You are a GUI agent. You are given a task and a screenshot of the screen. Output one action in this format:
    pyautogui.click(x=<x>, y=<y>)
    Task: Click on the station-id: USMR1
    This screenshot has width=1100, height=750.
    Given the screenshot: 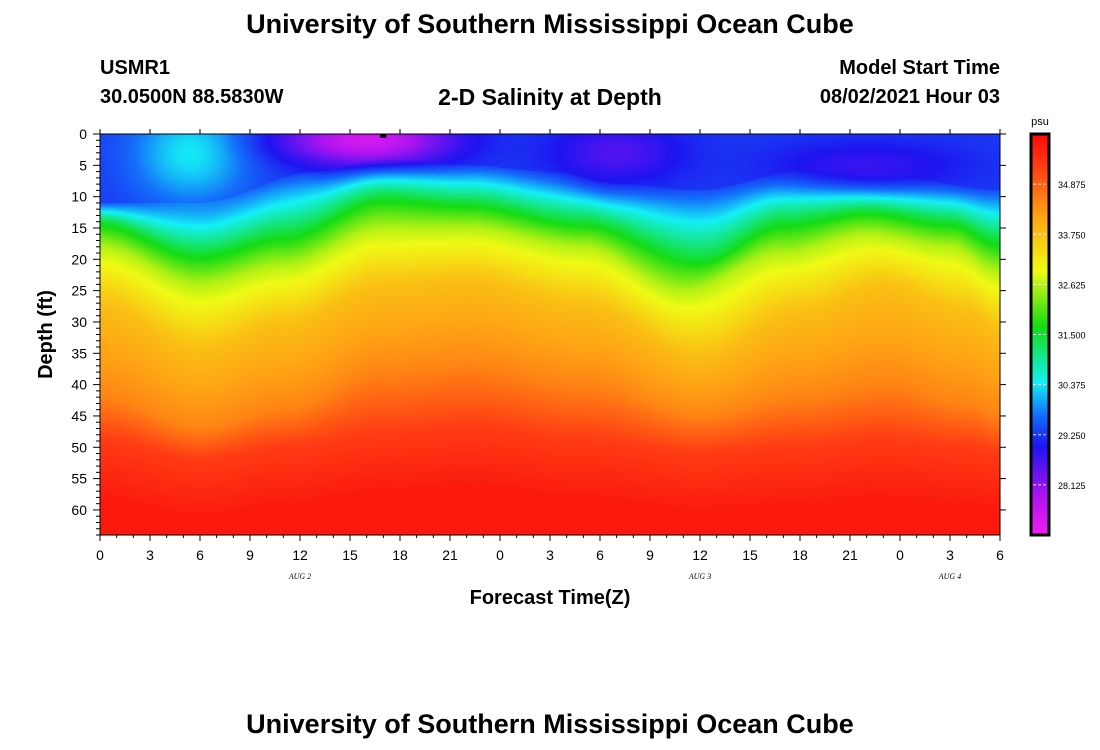 What is the action you would take?
    pyautogui.click(x=135, y=68)
    